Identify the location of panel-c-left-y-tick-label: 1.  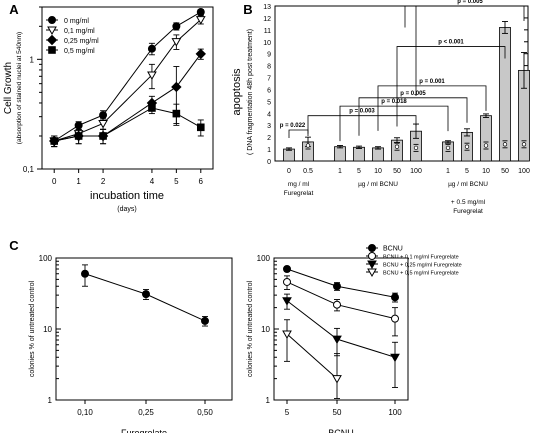
(50, 400).